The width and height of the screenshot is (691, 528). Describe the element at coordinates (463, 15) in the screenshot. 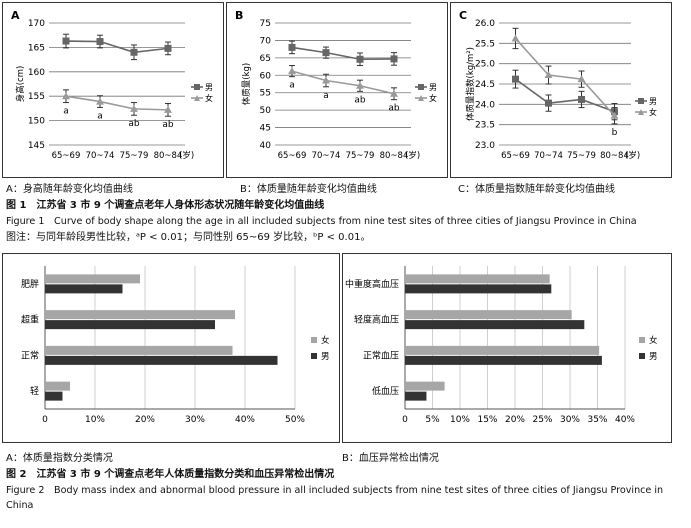

I see `panel-letter: C` at that location.